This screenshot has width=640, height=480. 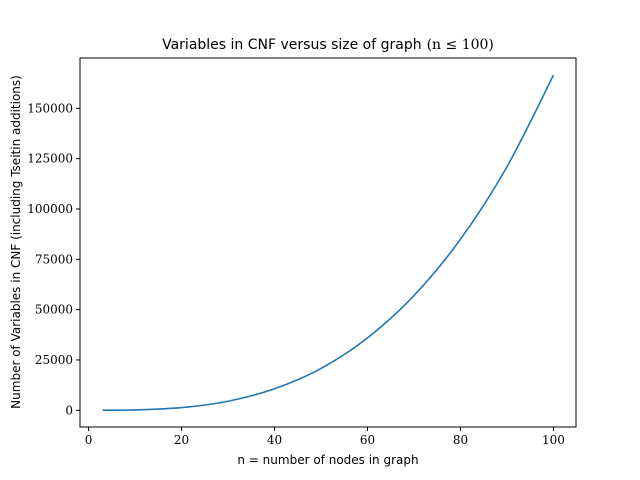 What do you see at coordinates (50, 159) in the screenshot?
I see `y-tick-label: 125000` at bounding box center [50, 159].